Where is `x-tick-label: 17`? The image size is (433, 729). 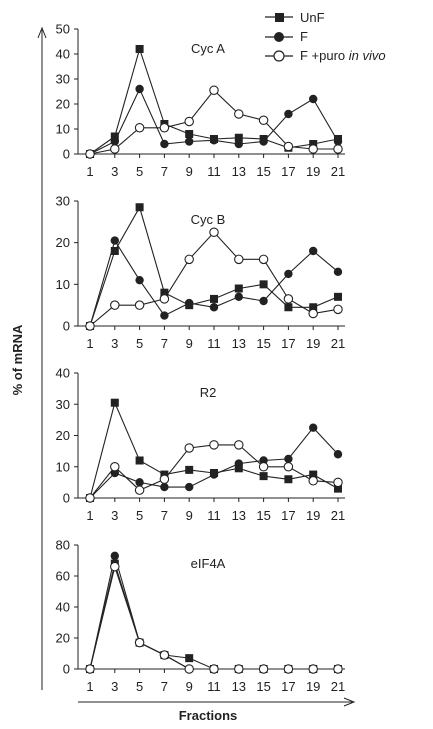
x-tick-label: 17 is located at coordinates (288, 686).